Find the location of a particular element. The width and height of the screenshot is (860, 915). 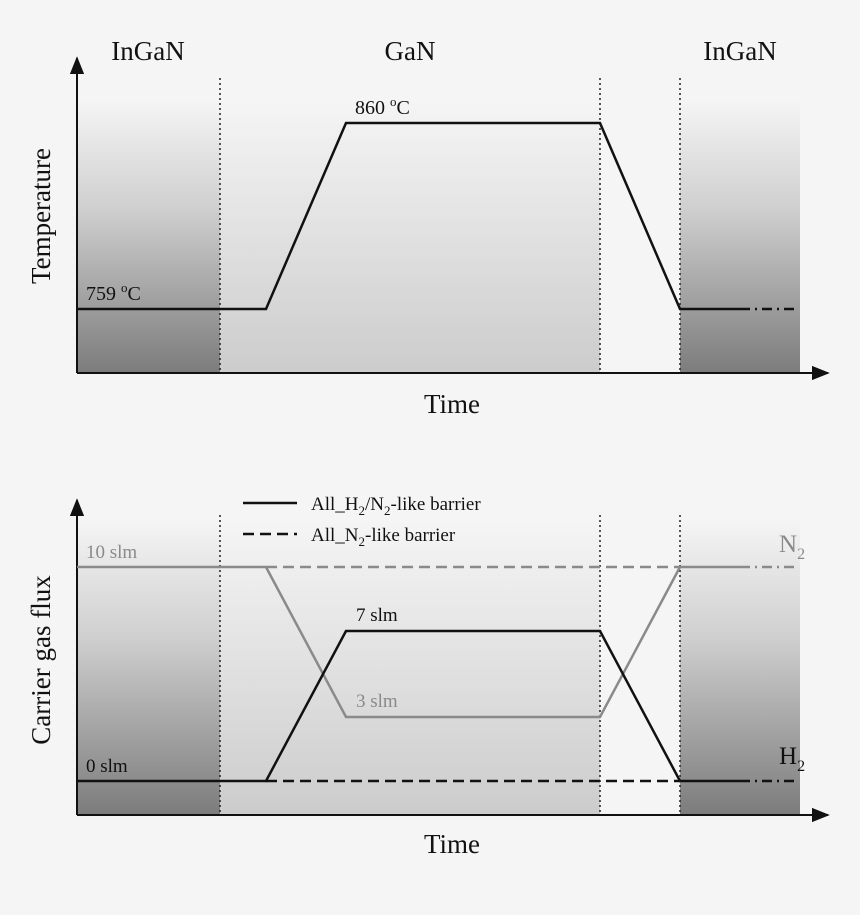

bottom-ingan-right-shade is located at coordinates (740, 667).